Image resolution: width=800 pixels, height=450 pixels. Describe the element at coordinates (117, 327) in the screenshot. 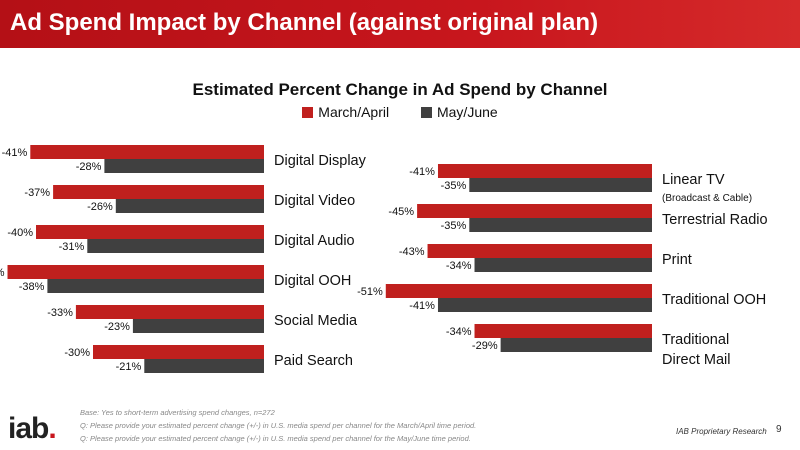

I see `data-label-0-4-1: -23%` at that location.